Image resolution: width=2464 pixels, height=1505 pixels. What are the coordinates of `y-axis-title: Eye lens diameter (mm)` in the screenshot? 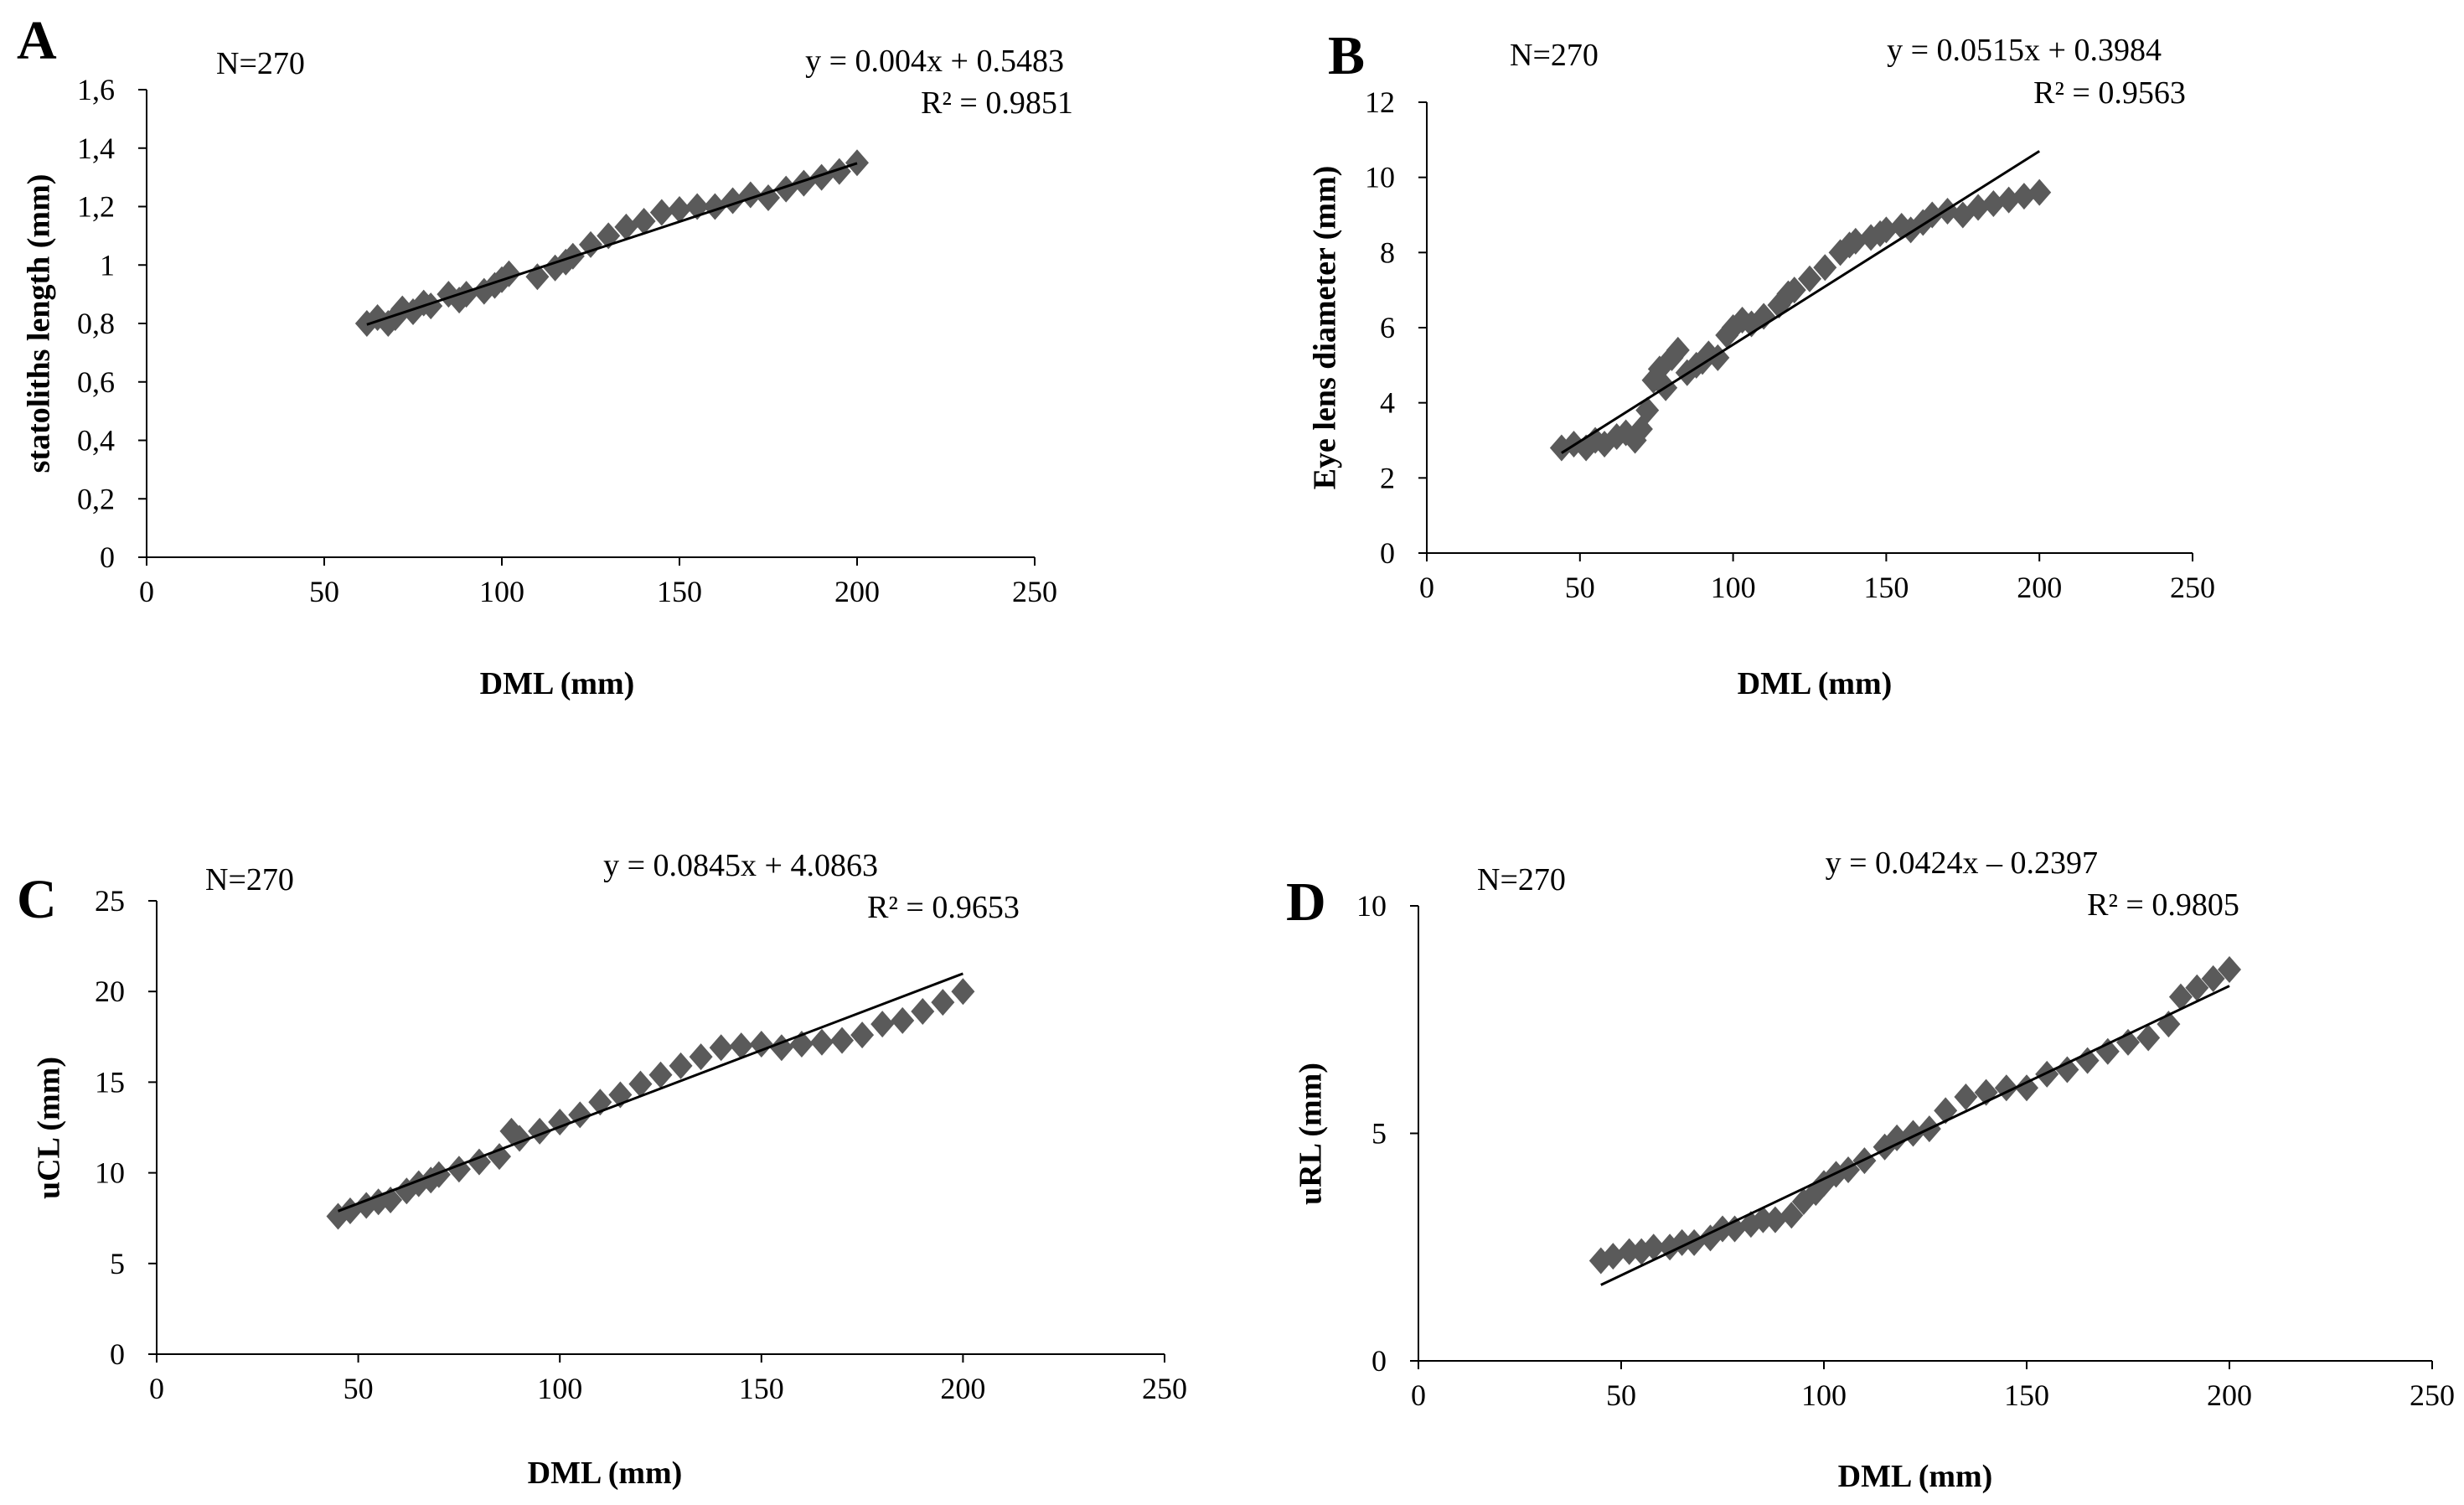 It's located at (1325, 328).